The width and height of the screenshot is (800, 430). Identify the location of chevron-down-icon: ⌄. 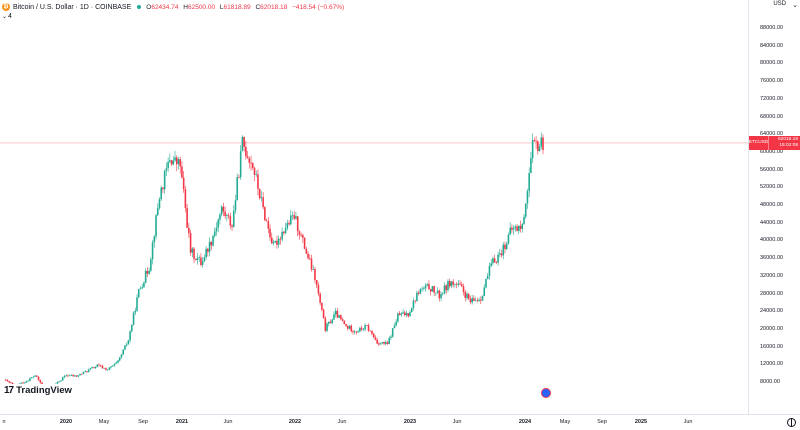
(795, 5).